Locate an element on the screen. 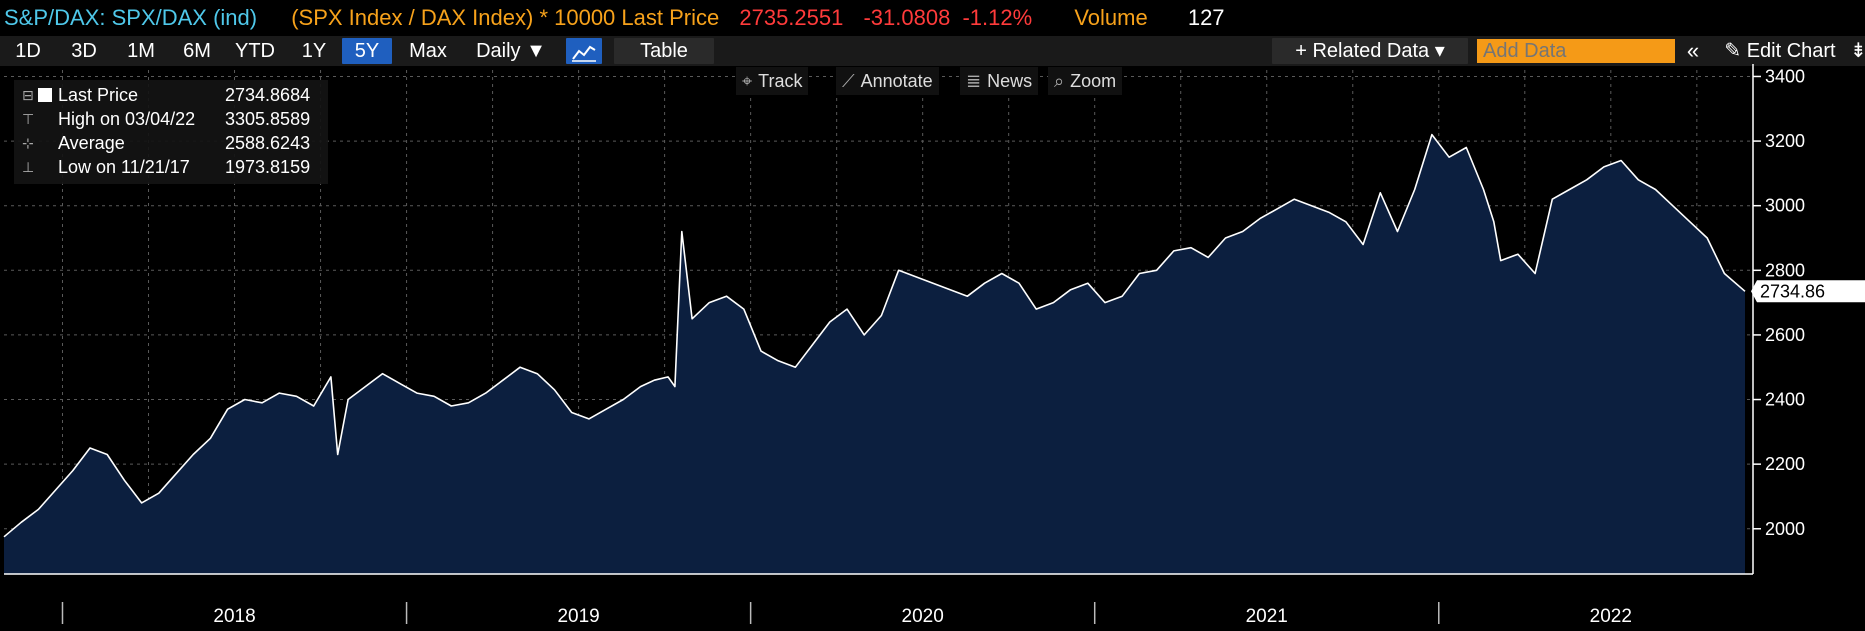 This screenshot has height=631, width=1865. last-price-value: 2735.2551 is located at coordinates (791, 17).